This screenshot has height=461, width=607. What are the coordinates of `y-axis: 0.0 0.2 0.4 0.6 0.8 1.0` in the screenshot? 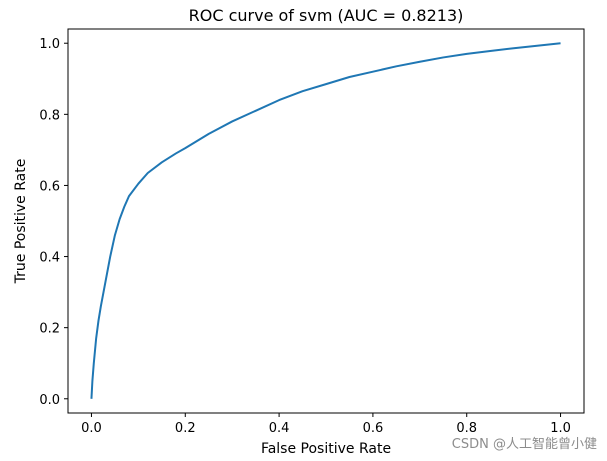 It's located at (53, 222).